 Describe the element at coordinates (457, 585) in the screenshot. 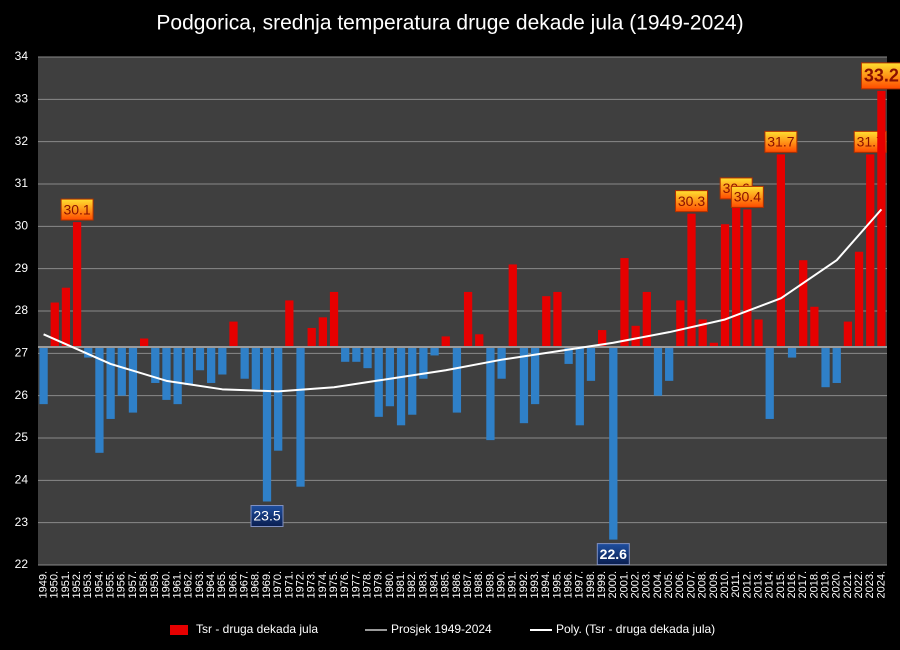

I see `x-tick-label: 1986.` at that location.